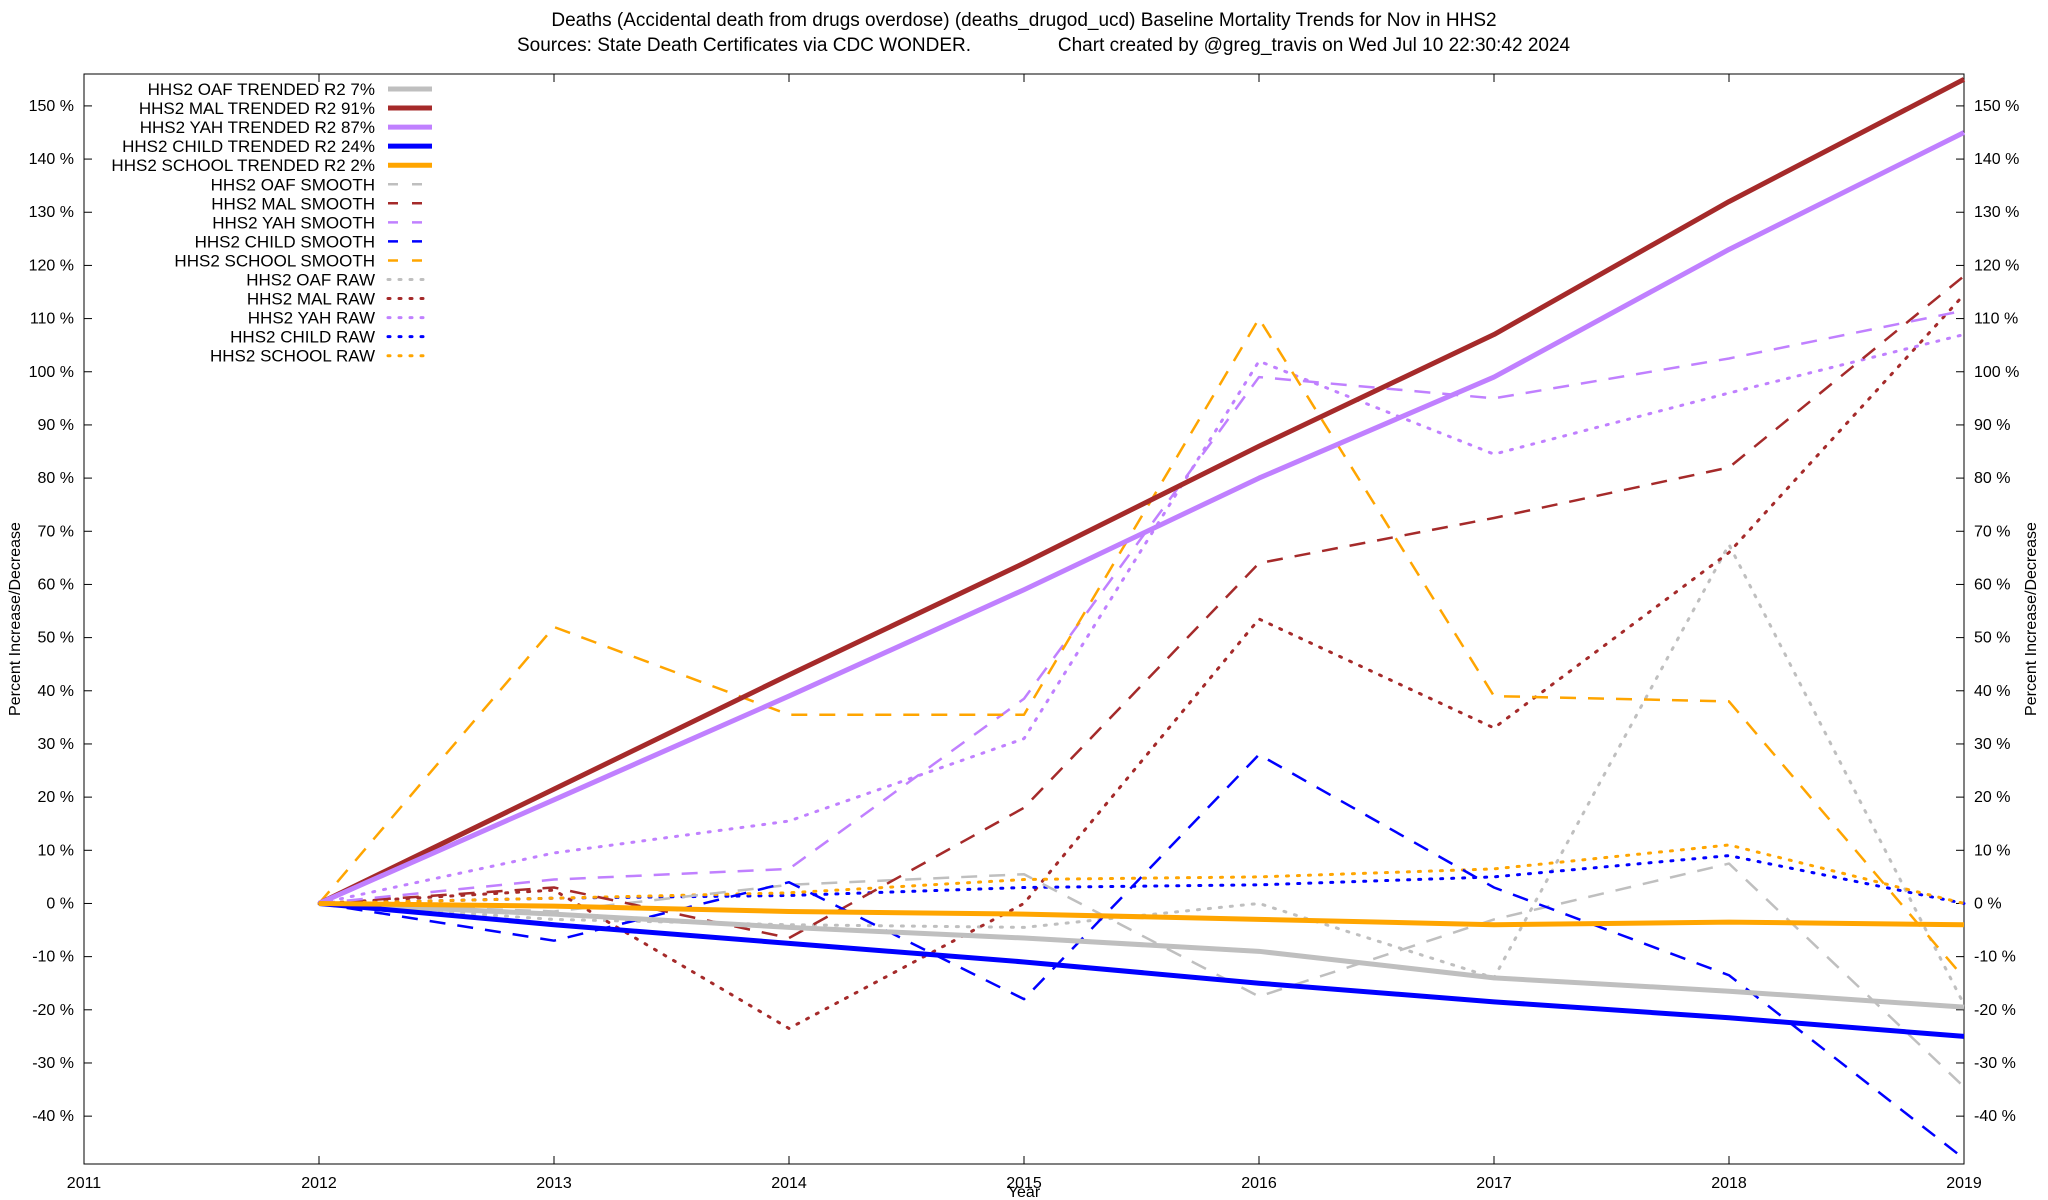 The image size is (2048, 1200). I want to click on y-tick-label-right: 20 %, so click(1992, 797).